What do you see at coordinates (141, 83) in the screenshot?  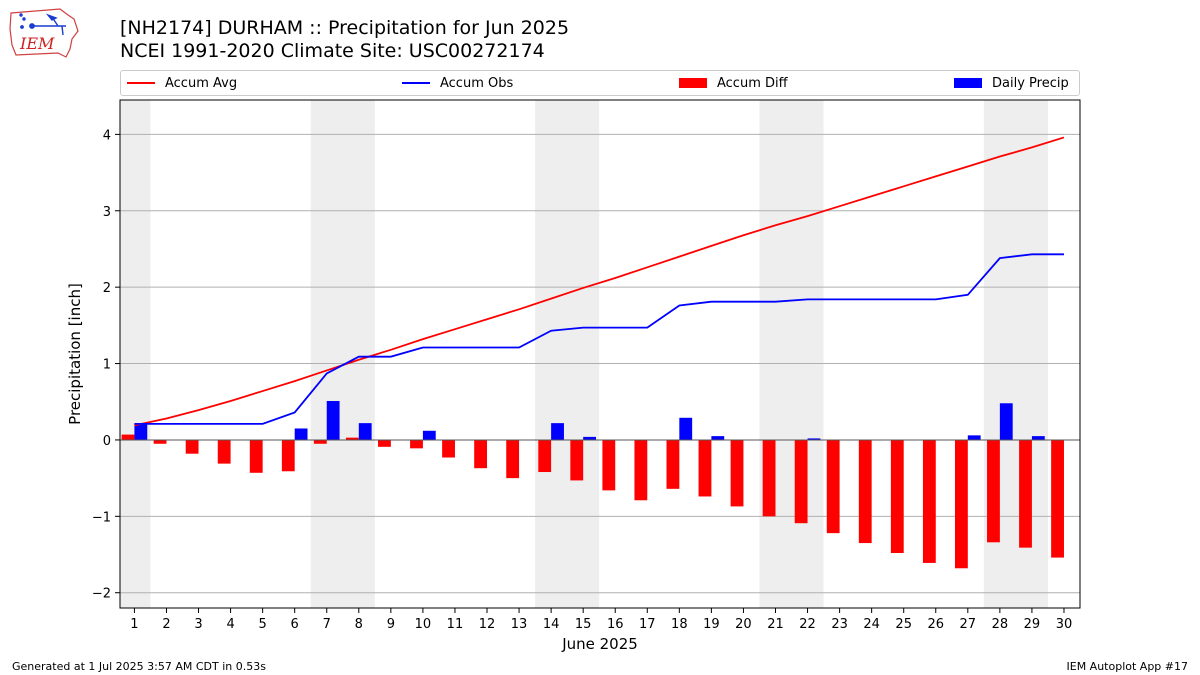 I see `legend-swatch-accum-avg` at bounding box center [141, 83].